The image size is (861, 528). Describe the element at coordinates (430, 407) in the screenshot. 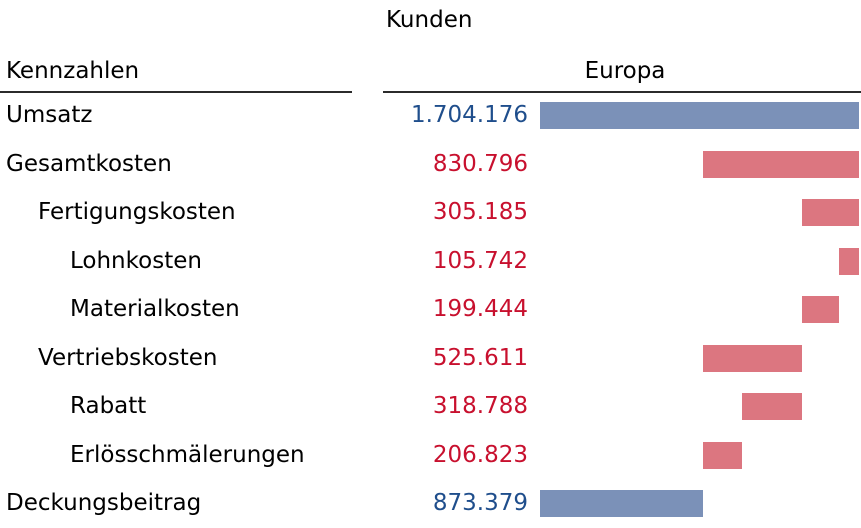

I see `table-row: Rabatt 318.788` at that location.